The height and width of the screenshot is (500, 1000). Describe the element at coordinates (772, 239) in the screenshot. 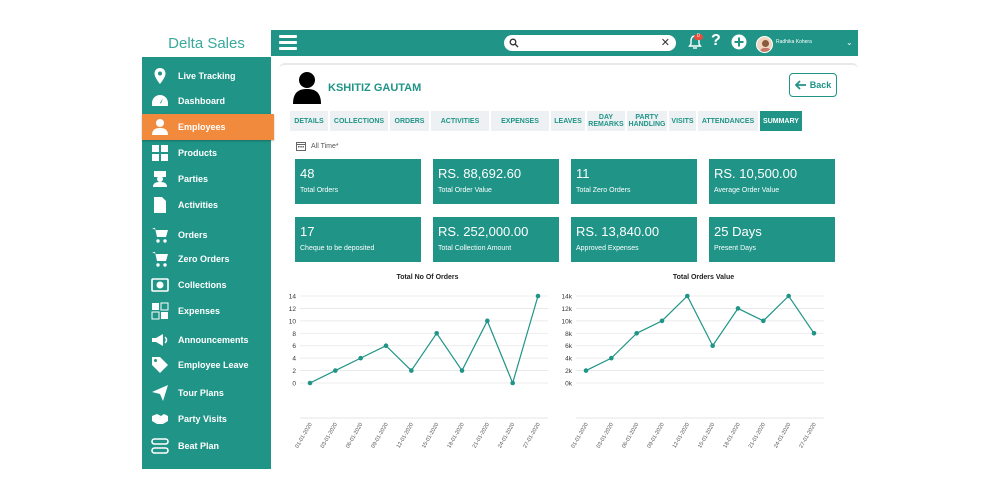

I see `summary-card: 25 Days Present Days` at that location.